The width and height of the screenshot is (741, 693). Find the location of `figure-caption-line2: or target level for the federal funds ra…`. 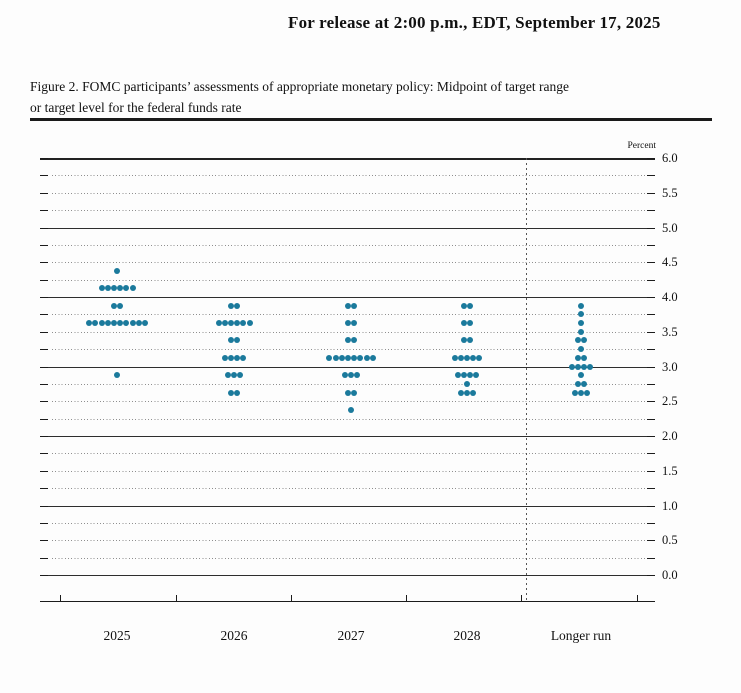

figure-caption-line2: or target level for the federal funds ra… is located at coordinates (136, 107).